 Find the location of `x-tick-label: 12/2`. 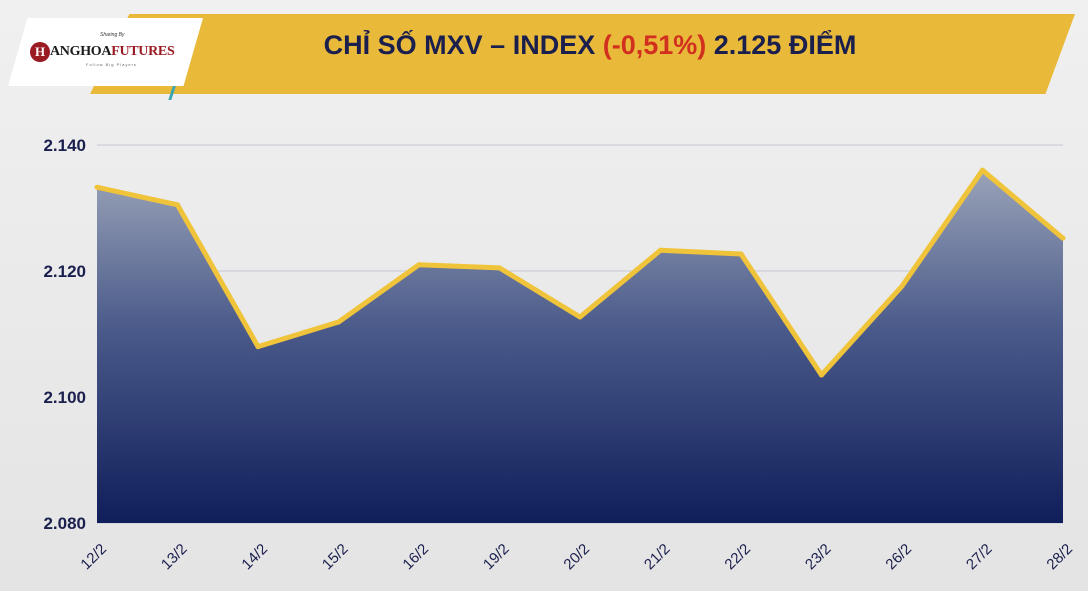

x-tick-label: 12/2 is located at coordinates (93, 556).